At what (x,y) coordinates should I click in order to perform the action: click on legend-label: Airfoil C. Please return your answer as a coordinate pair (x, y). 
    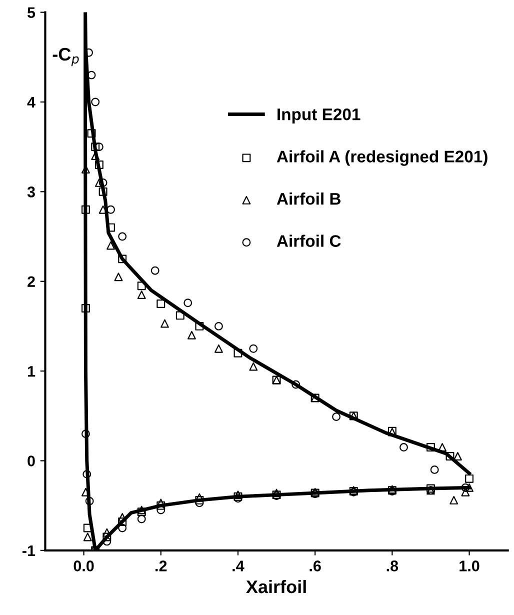
    Looking at the image, I should click on (308, 240).